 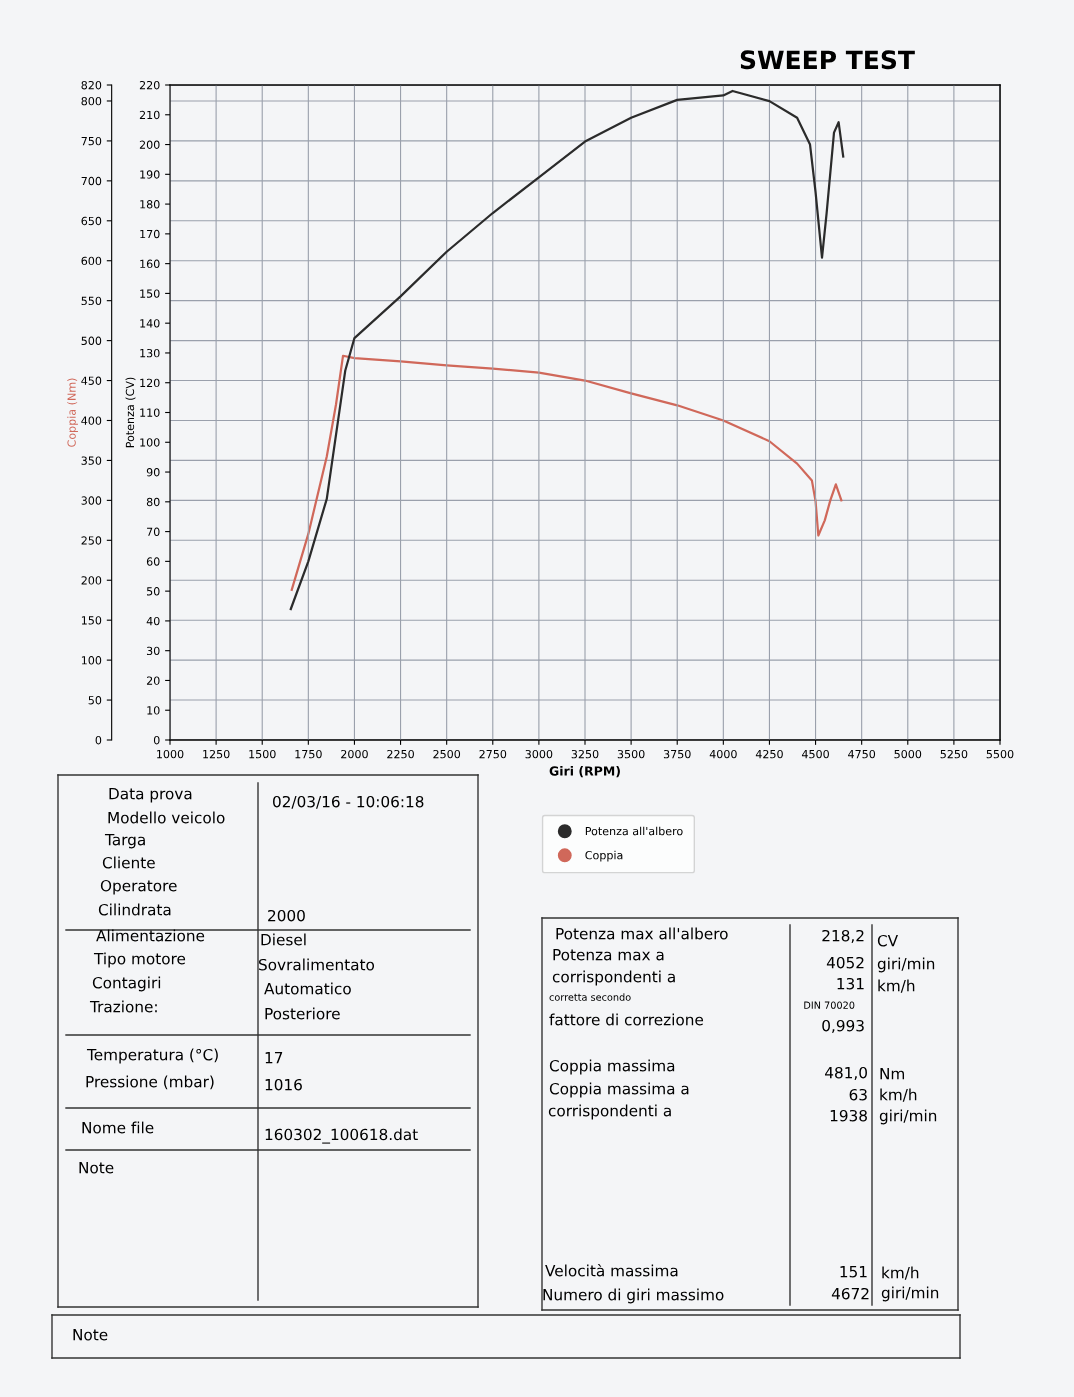 I want to click on y2-tick-label: 550, so click(x=91, y=301).